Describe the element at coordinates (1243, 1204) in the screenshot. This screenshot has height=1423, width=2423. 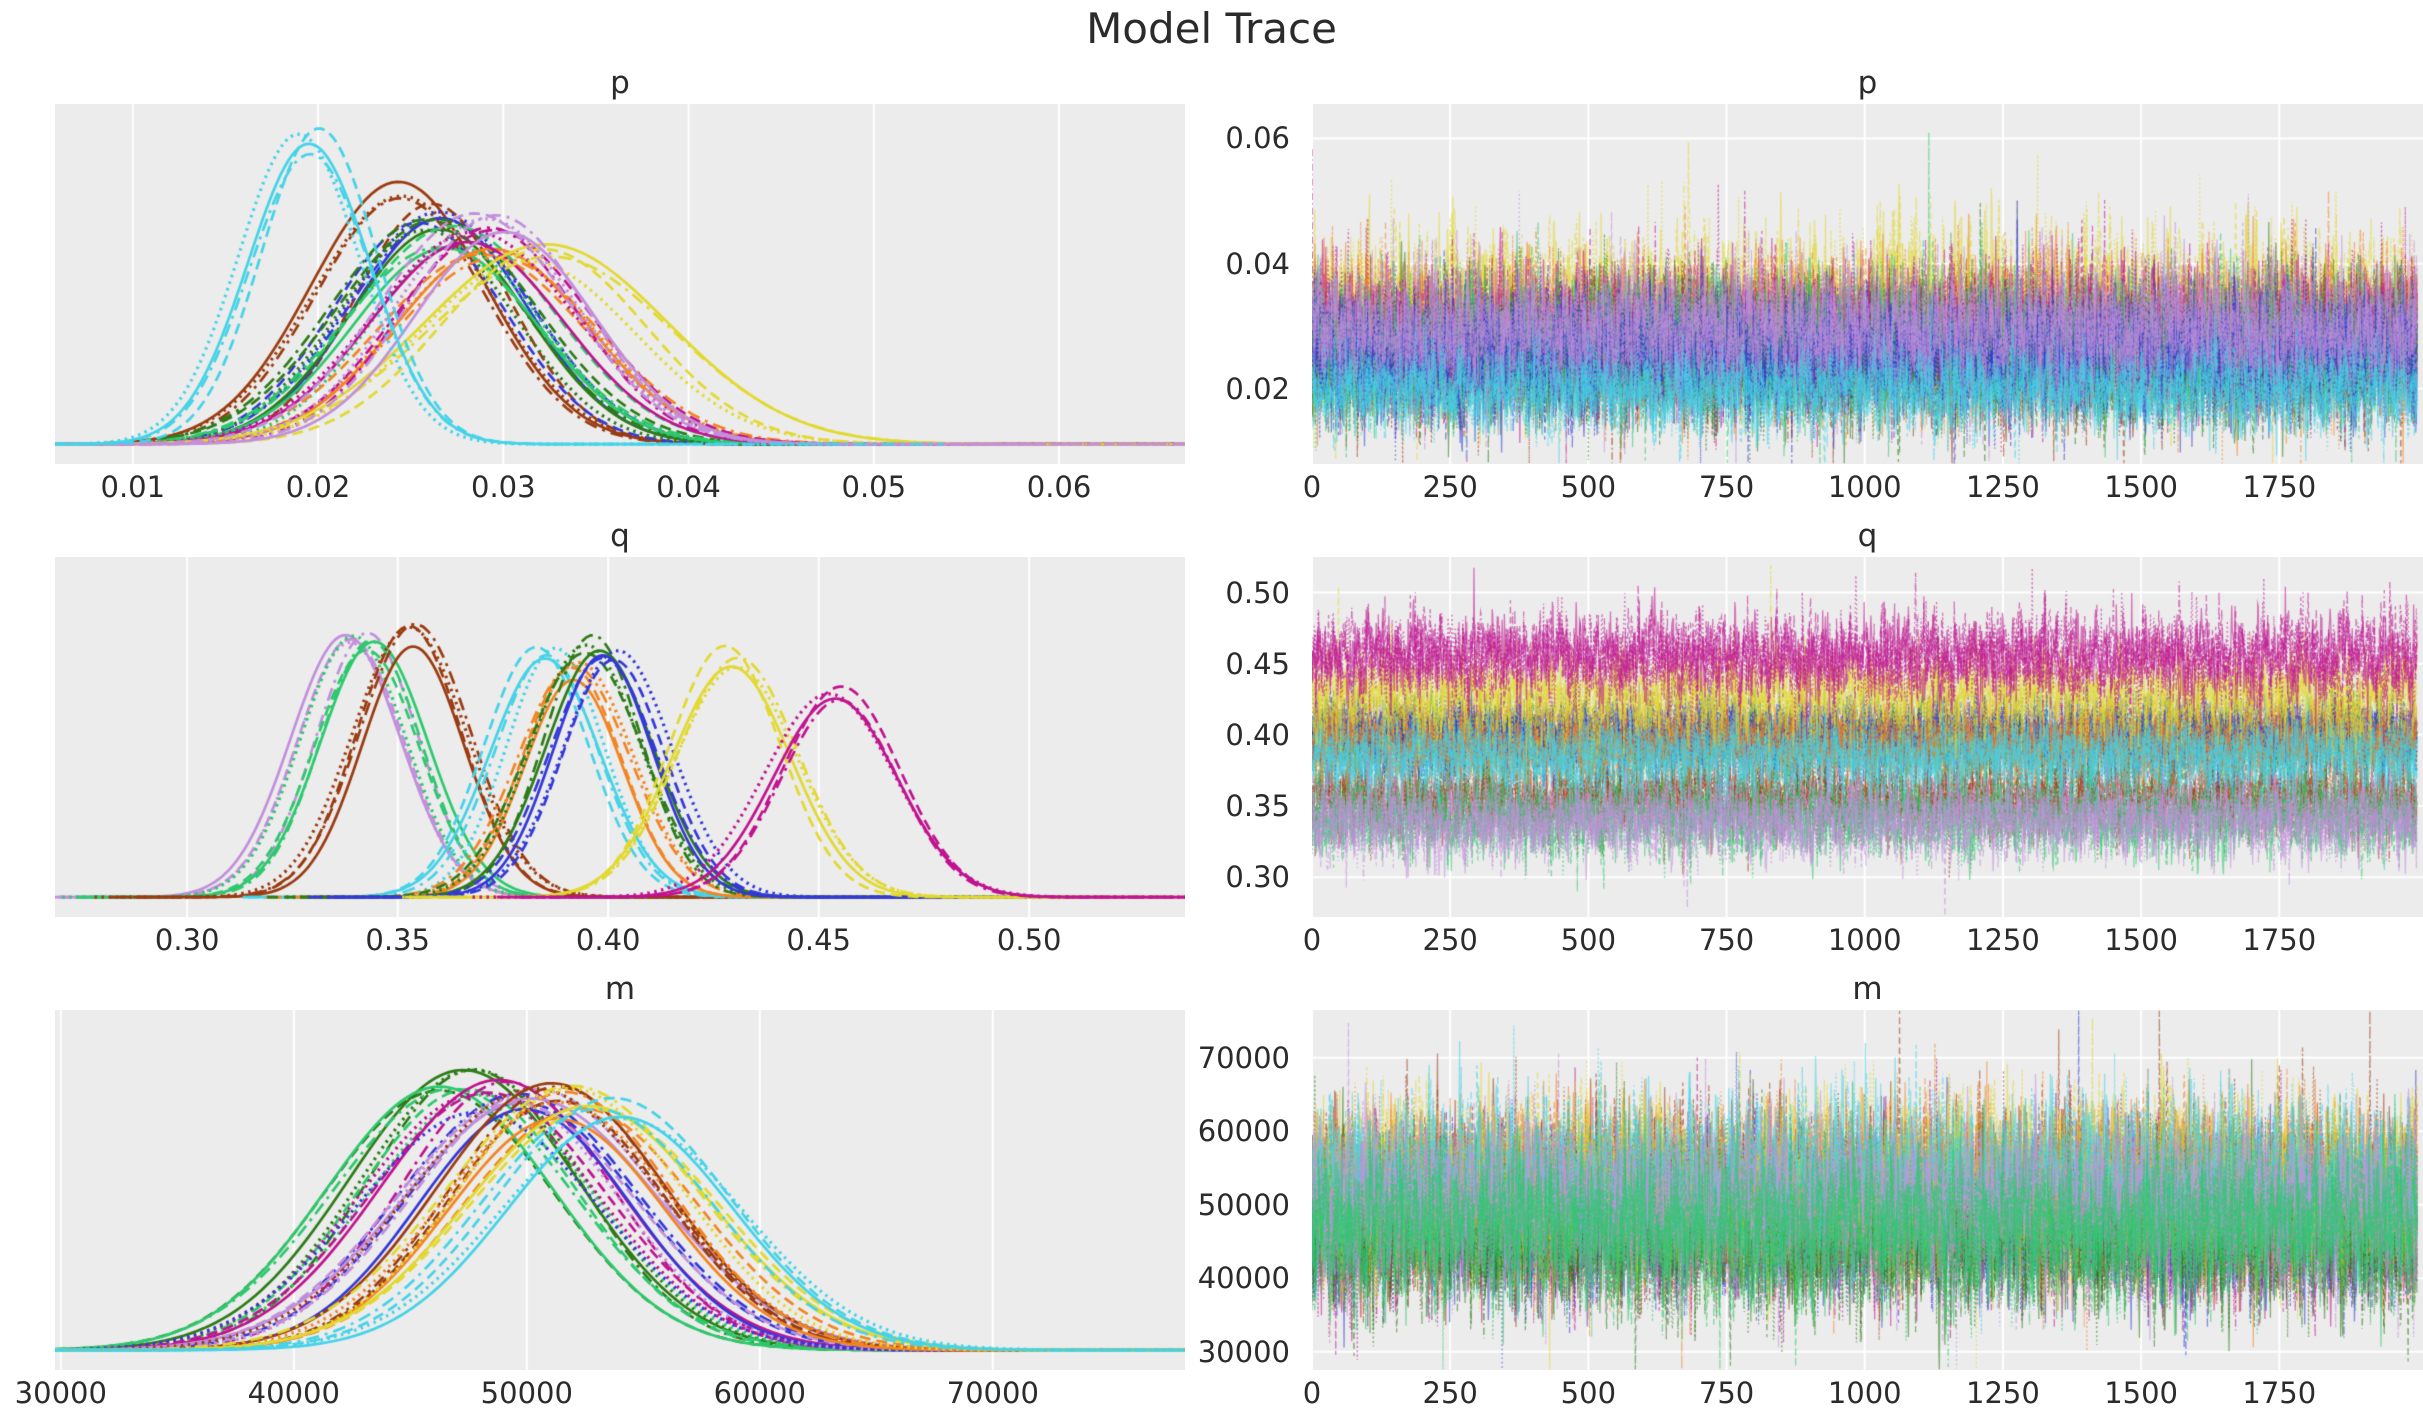
I see `y-tick-label: 50000` at that location.